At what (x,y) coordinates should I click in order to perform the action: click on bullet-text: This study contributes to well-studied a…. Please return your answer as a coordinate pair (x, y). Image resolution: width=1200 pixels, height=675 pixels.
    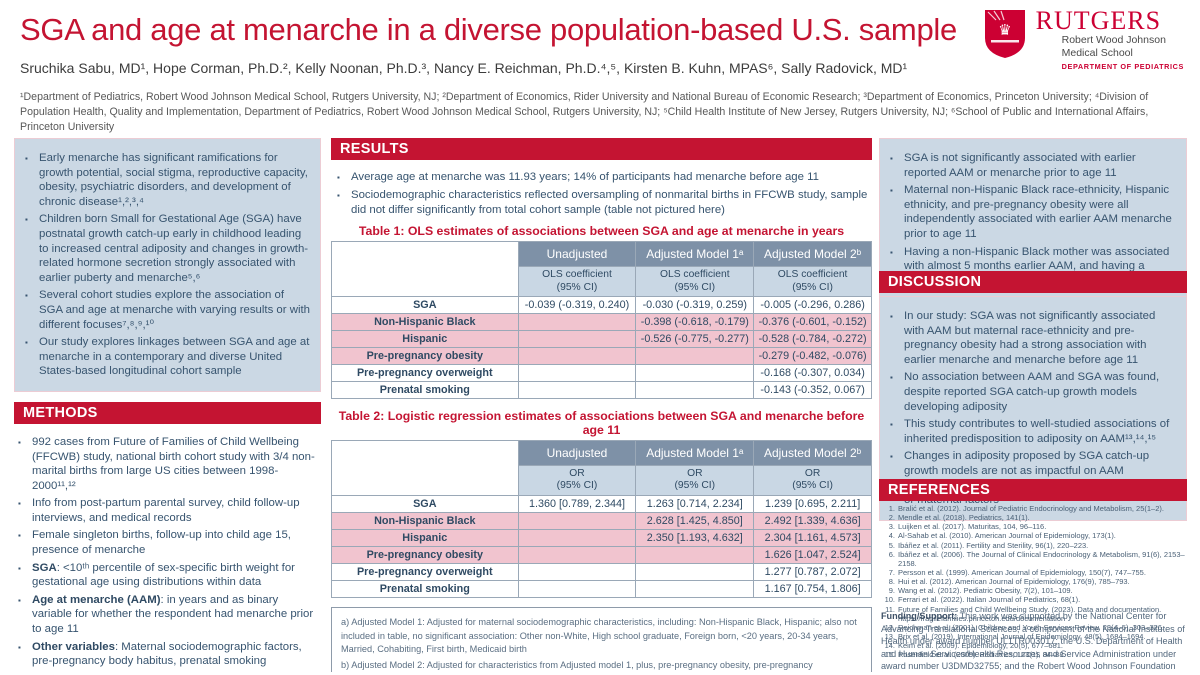
    Looking at the image, I should click on (1037, 431).